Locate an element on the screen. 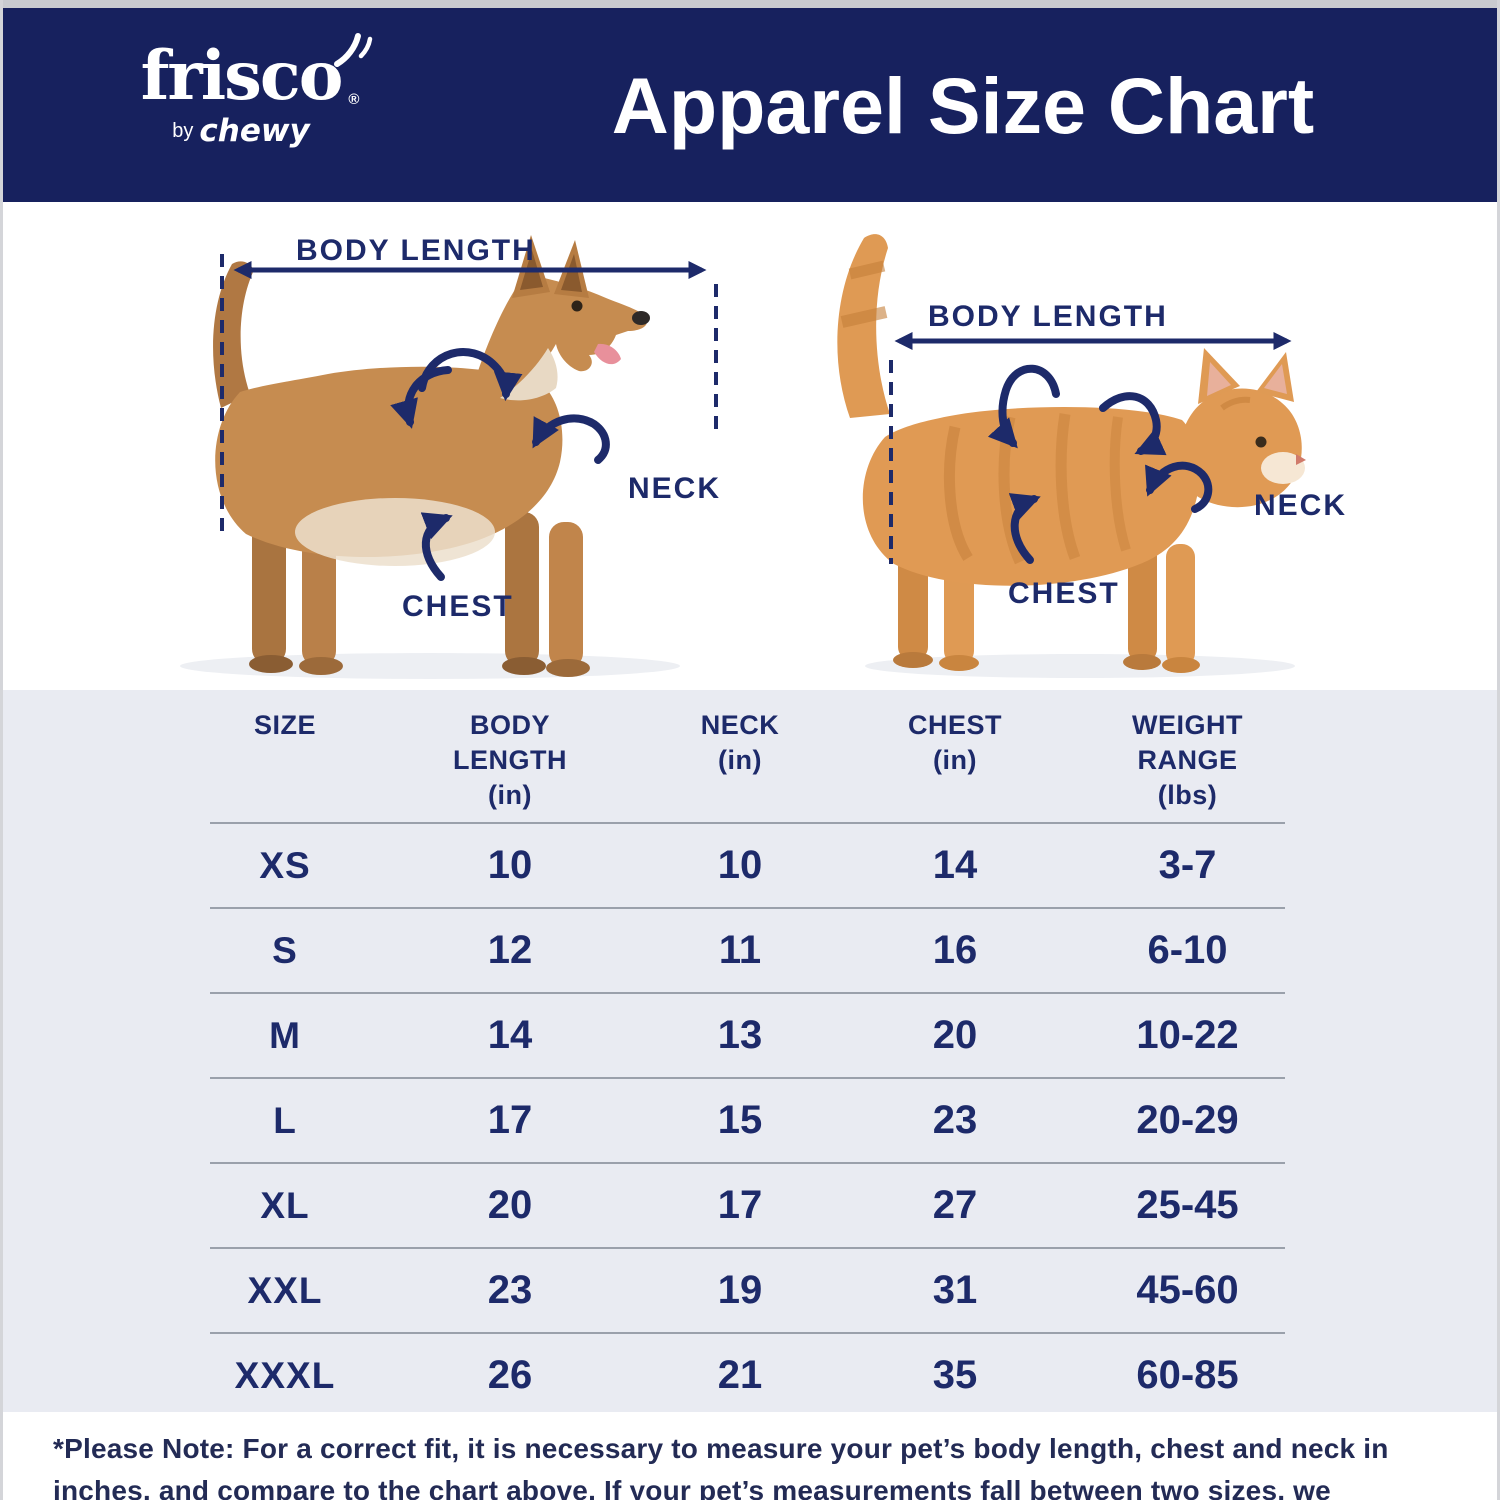 This screenshot has height=1500, width=1500. dog-girth-arrows is located at coordinates (456, 388).